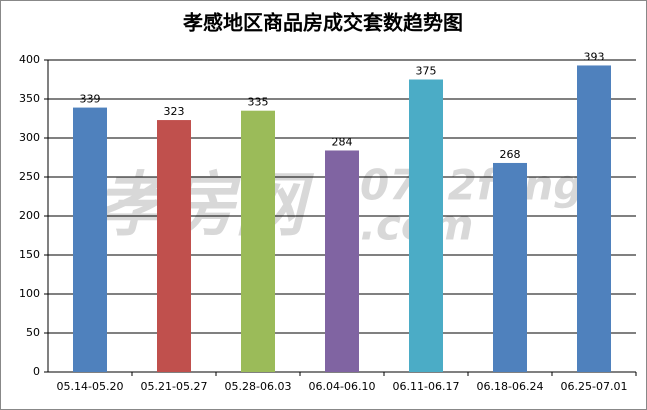 Image resolution: width=647 pixels, height=410 pixels. I want to click on value-label: 339, so click(90, 99).